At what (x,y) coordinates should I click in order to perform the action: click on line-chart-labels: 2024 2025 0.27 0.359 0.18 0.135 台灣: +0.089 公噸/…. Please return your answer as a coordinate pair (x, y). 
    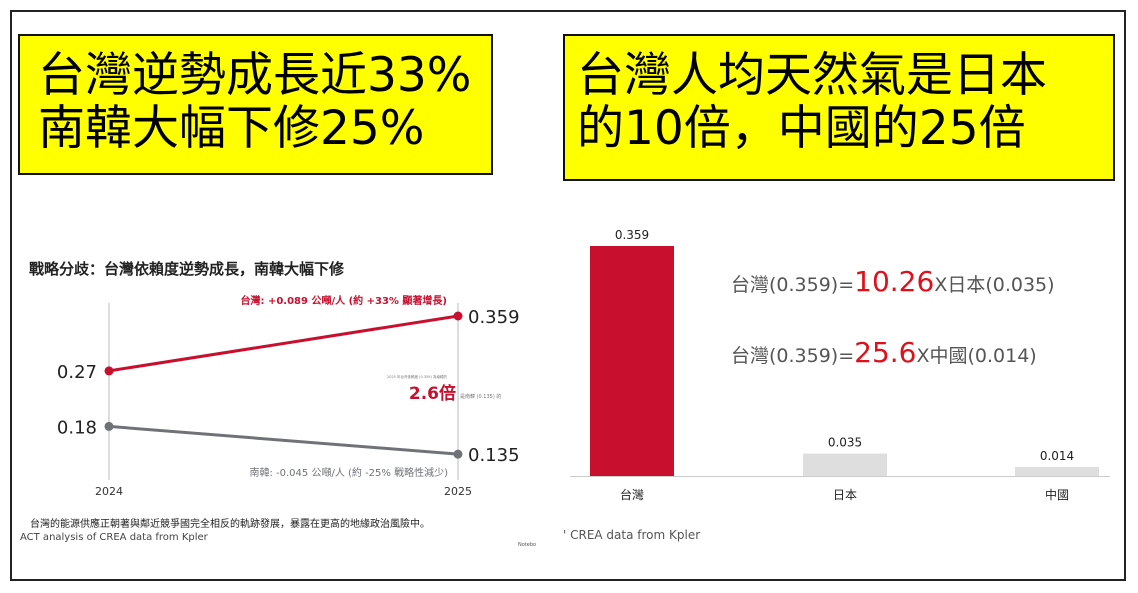
    Looking at the image, I should click on (288, 396).